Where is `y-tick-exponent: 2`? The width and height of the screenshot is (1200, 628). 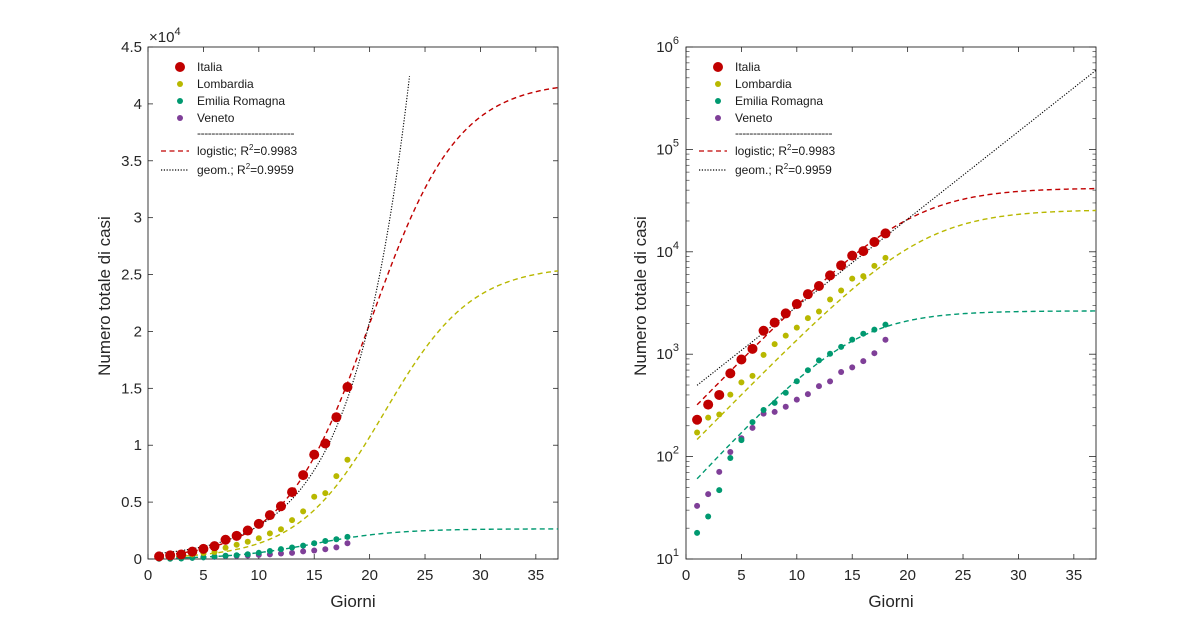
y-tick-exponent: 2 is located at coordinates (676, 451).